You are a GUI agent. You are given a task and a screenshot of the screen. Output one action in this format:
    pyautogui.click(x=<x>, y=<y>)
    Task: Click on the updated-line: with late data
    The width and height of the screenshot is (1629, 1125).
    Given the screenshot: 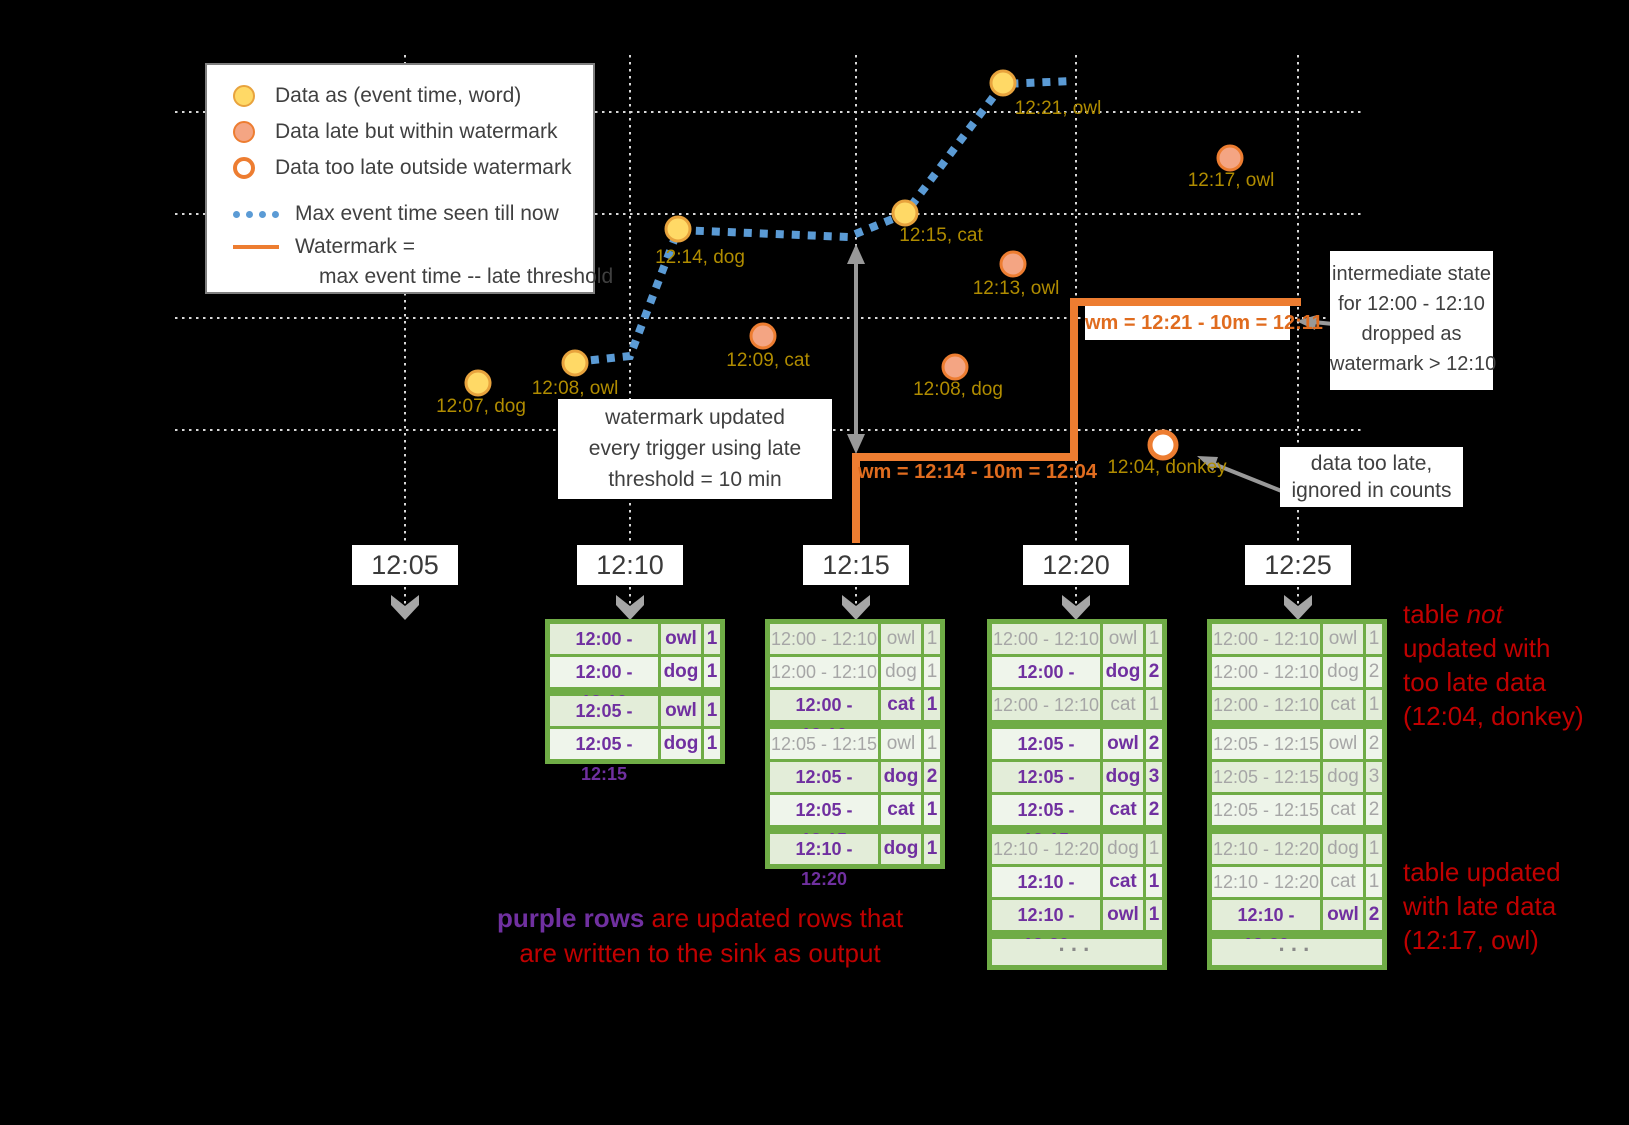 What is the action you would take?
    pyautogui.click(x=1480, y=906)
    